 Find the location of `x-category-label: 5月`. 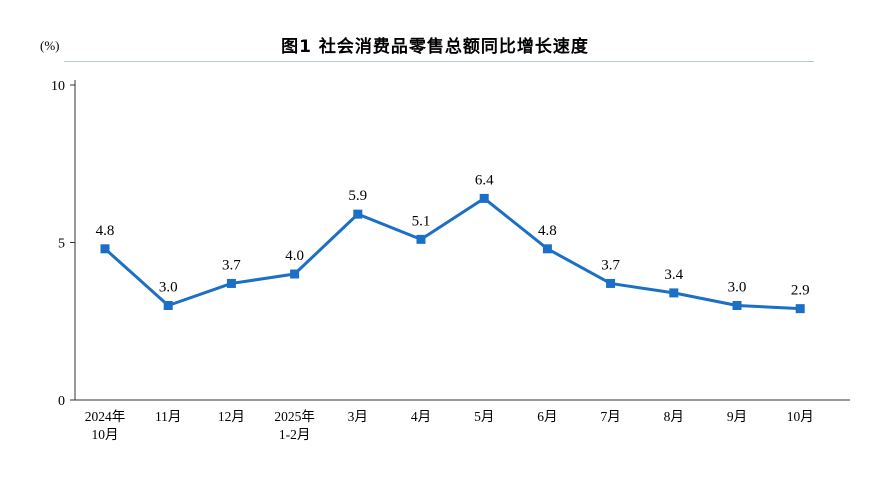

x-category-label: 5月 is located at coordinates (484, 416).